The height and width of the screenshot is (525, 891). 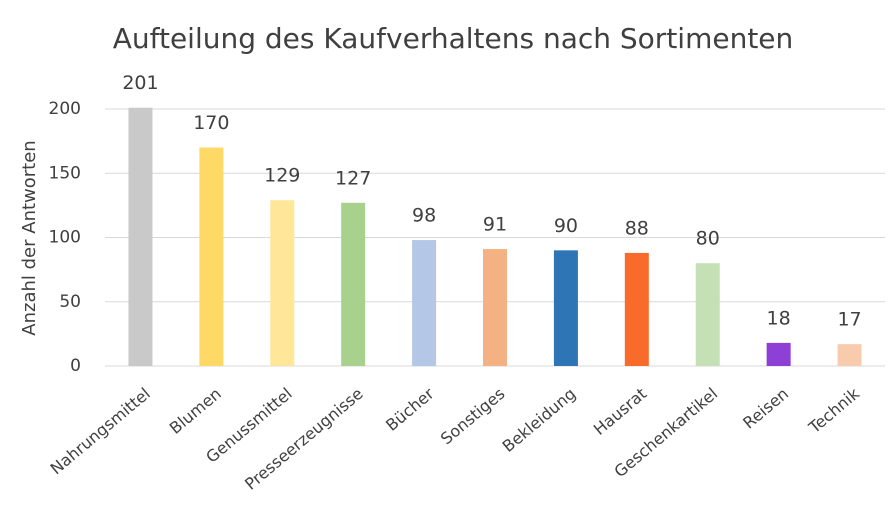 What do you see at coordinates (637, 228) in the screenshot?
I see `value-label: 88` at bounding box center [637, 228].